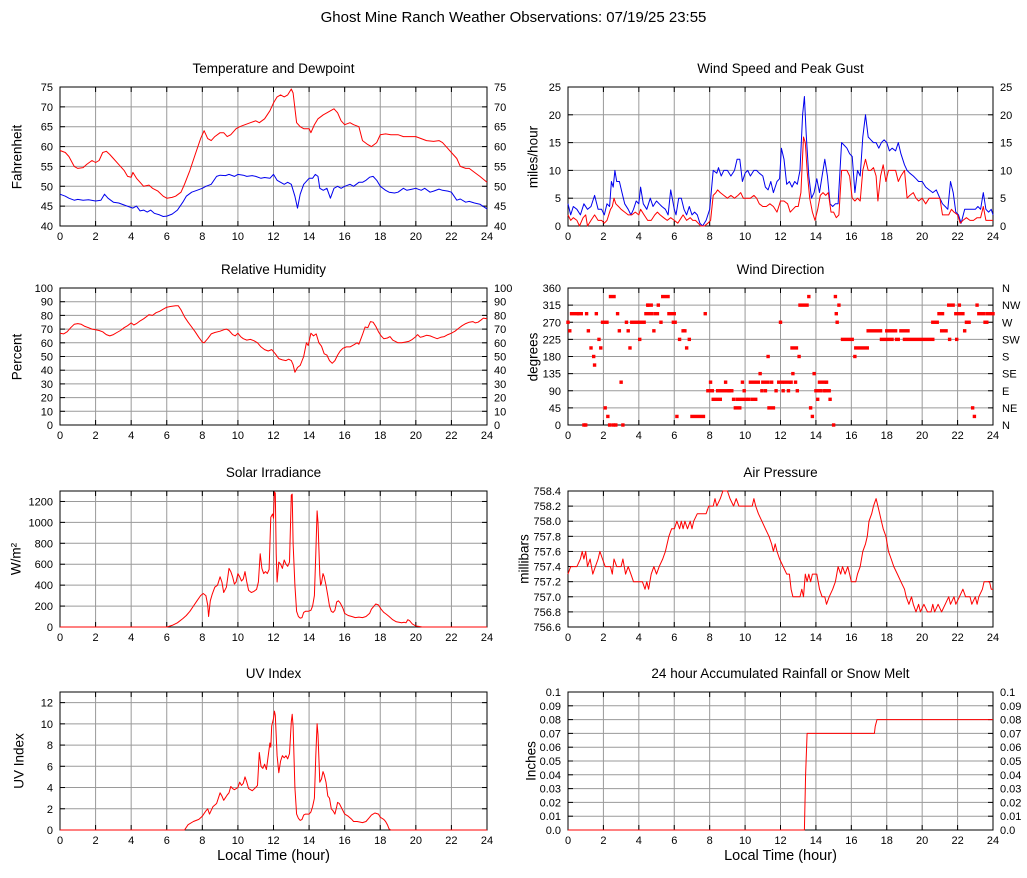 This screenshot has width=1027, height=878. What do you see at coordinates (552, 340) in the screenshot?
I see `svg-text: 225` at bounding box center [552, 340].